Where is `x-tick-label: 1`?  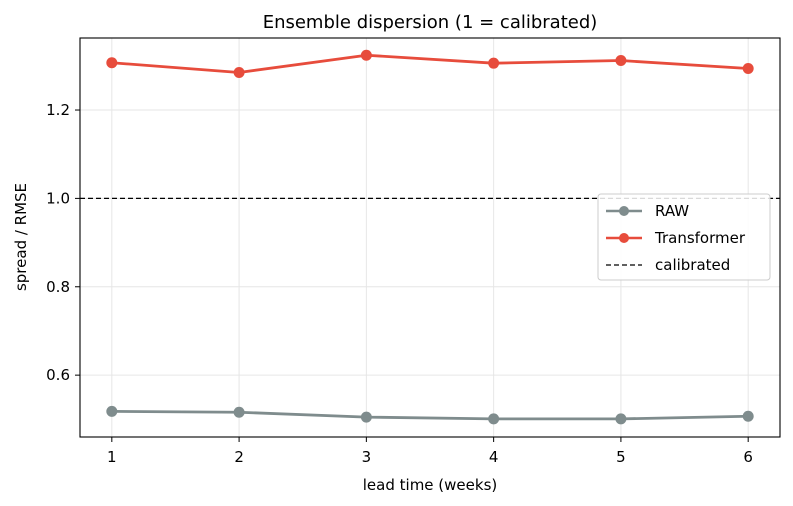
x-tick-label: 1 is located at coordinates (112, 457).